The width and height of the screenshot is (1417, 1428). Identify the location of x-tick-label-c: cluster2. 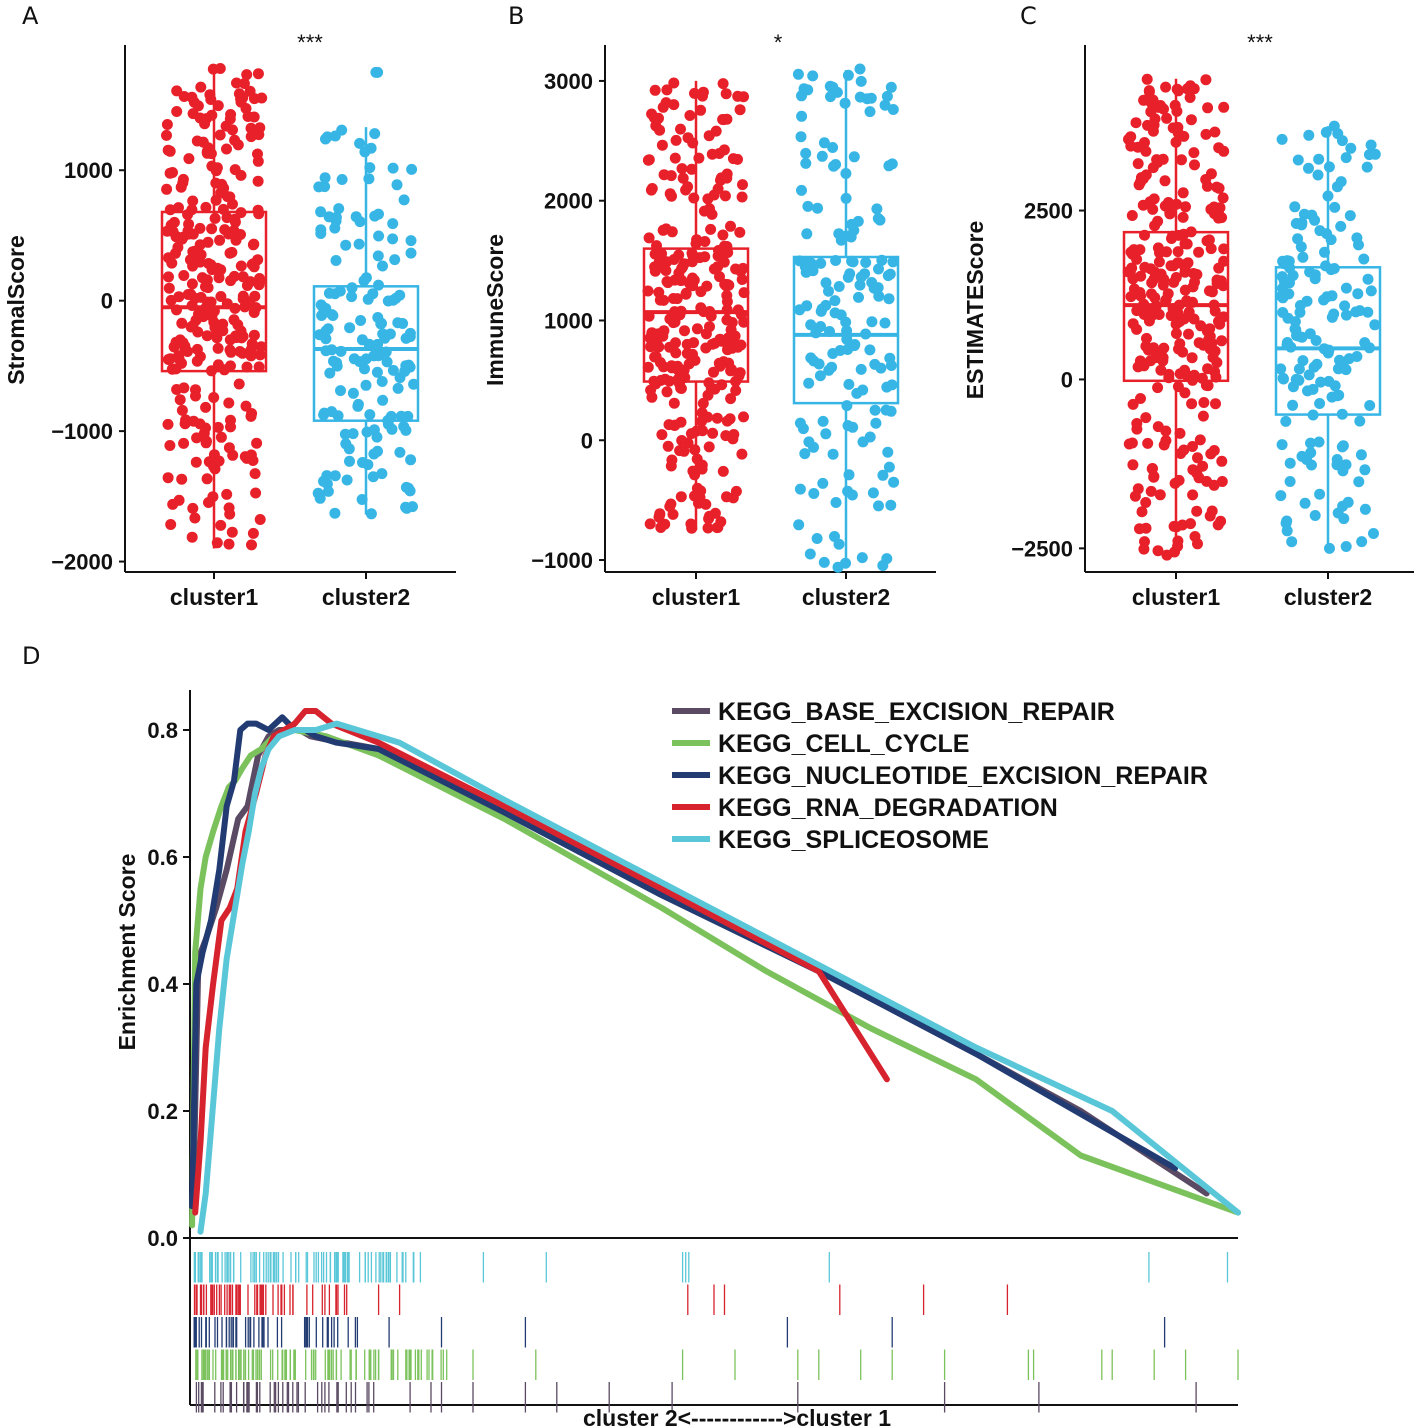
(1328, 597).